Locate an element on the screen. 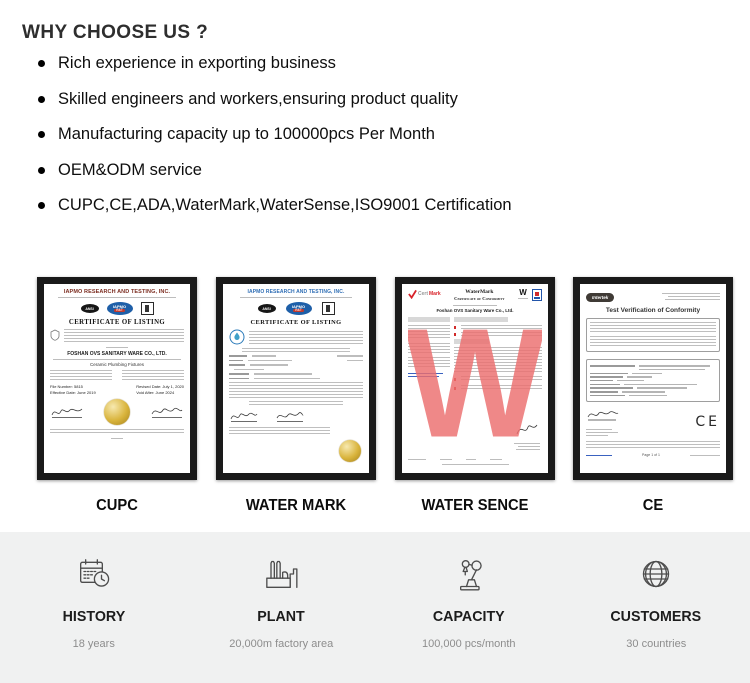 This screenshot has height=683, width=750. stat-history: HISTORY 18 years is located at coordinates (94, 607).